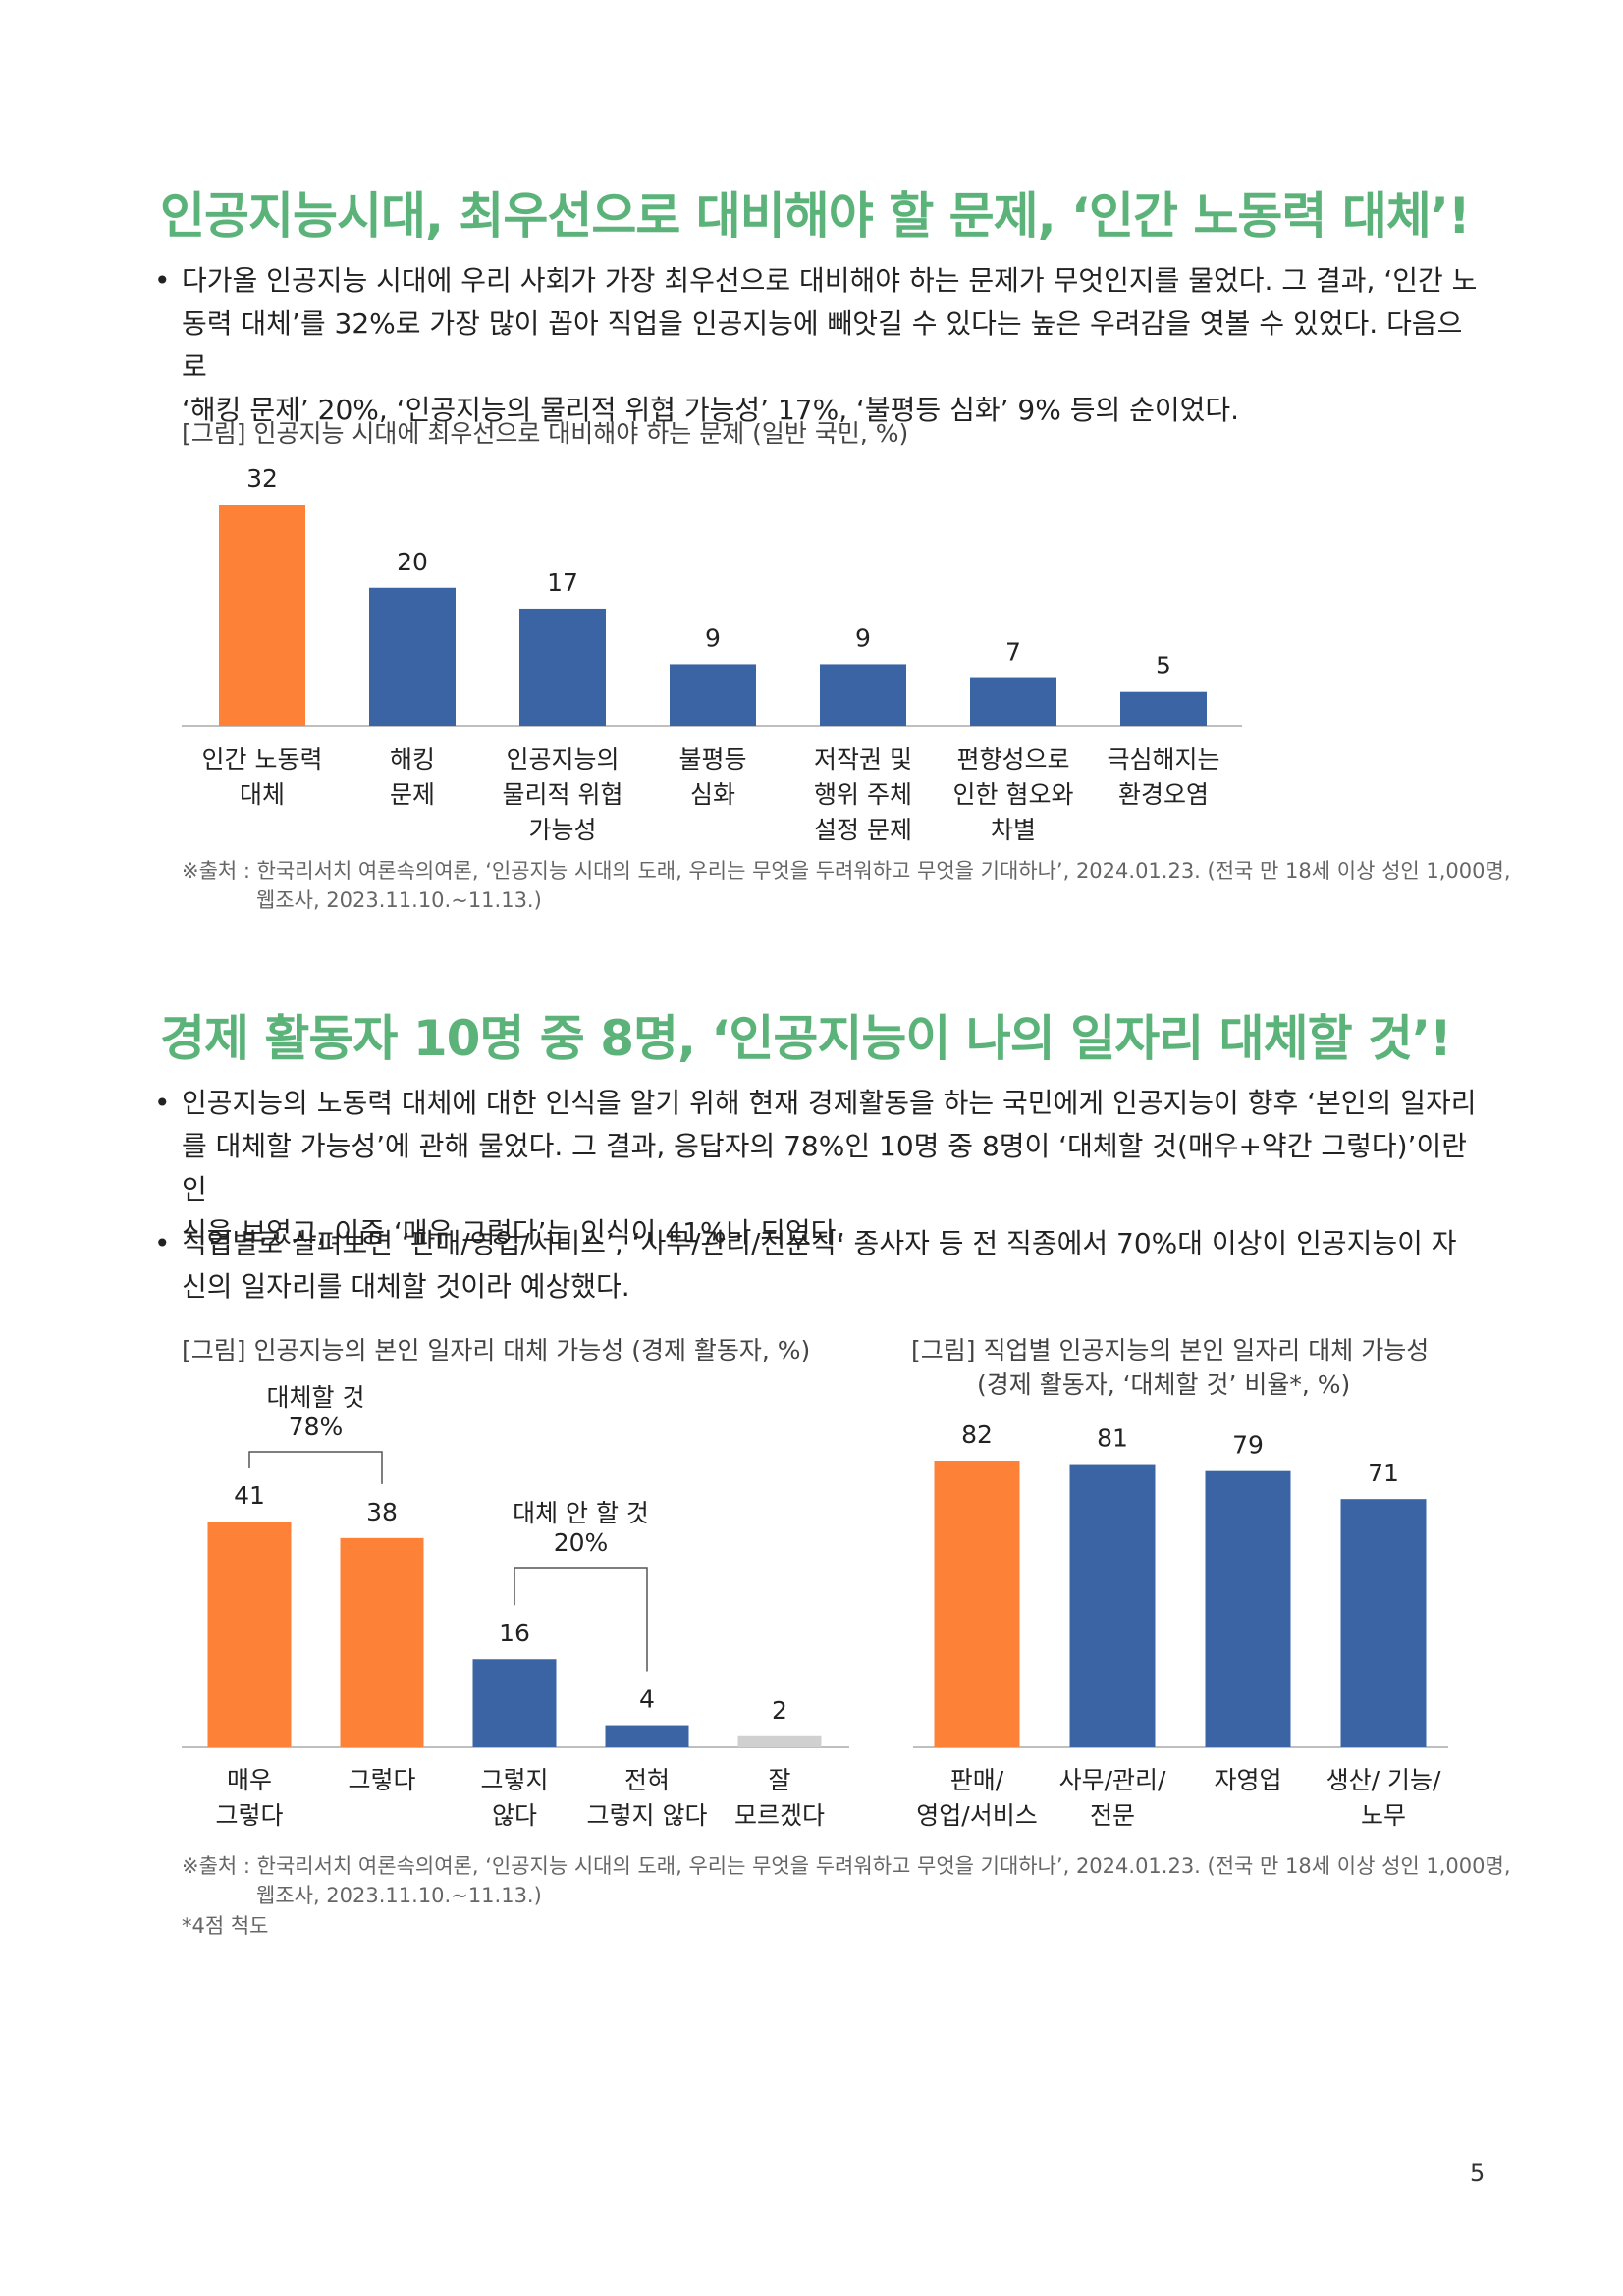 The width and height of the screenshot is (1623, 2296). I want to click on category-label: 전문, so click(1112, 1816).